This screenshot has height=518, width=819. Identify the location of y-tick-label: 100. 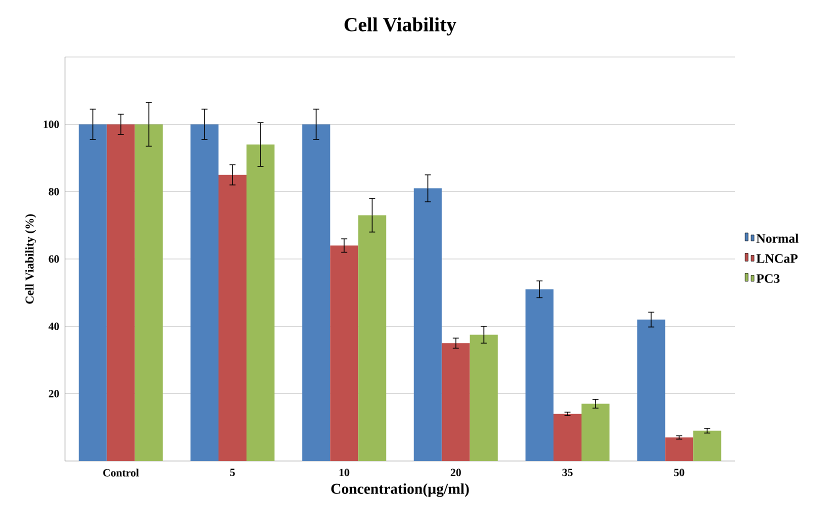
(51, 124).